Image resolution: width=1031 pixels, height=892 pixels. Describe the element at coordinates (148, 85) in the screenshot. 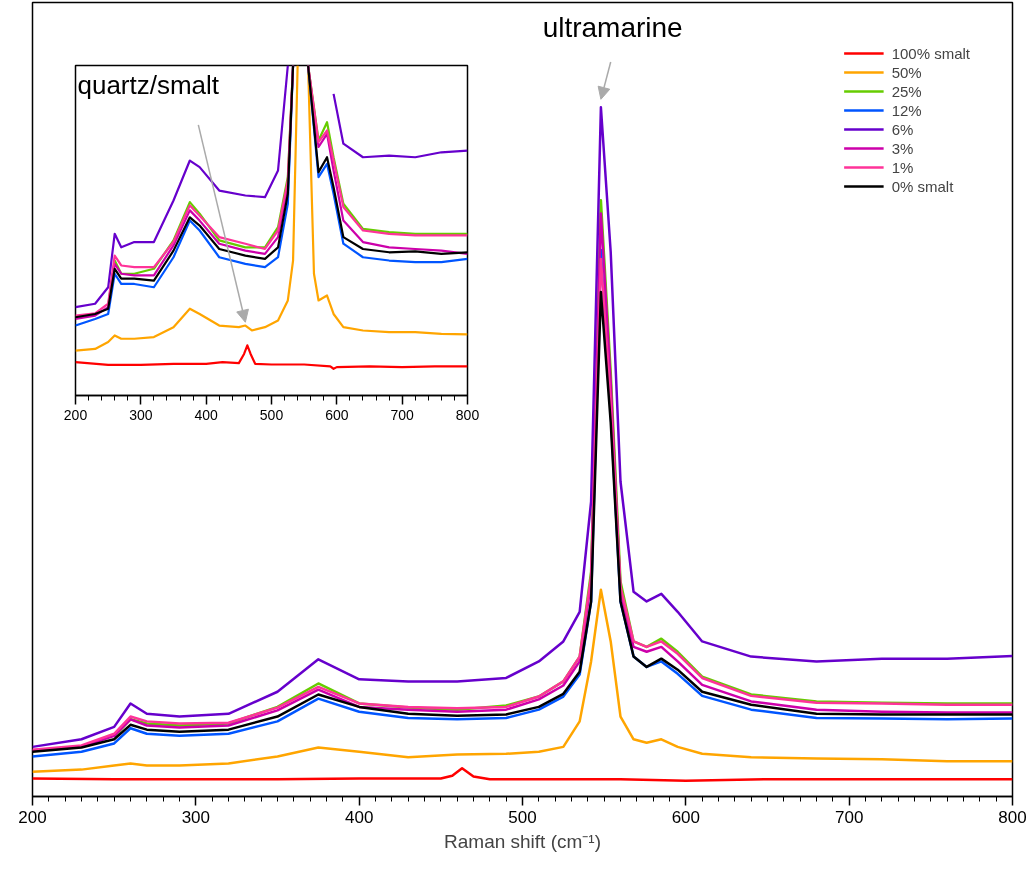

I see `annotation: quartz/smalt` at that location.